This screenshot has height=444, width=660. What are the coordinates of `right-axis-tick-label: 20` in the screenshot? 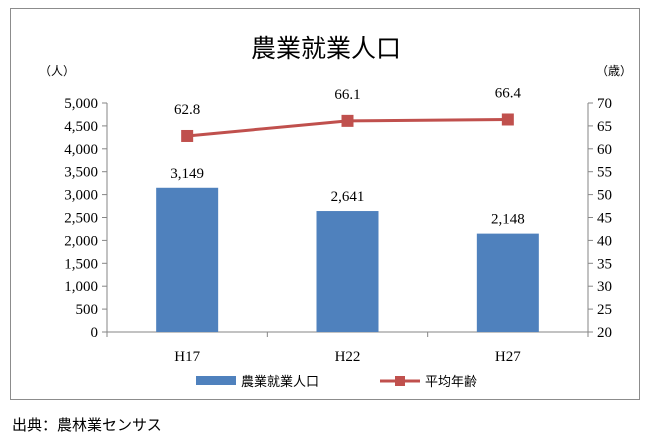 It's located at (604, 333).